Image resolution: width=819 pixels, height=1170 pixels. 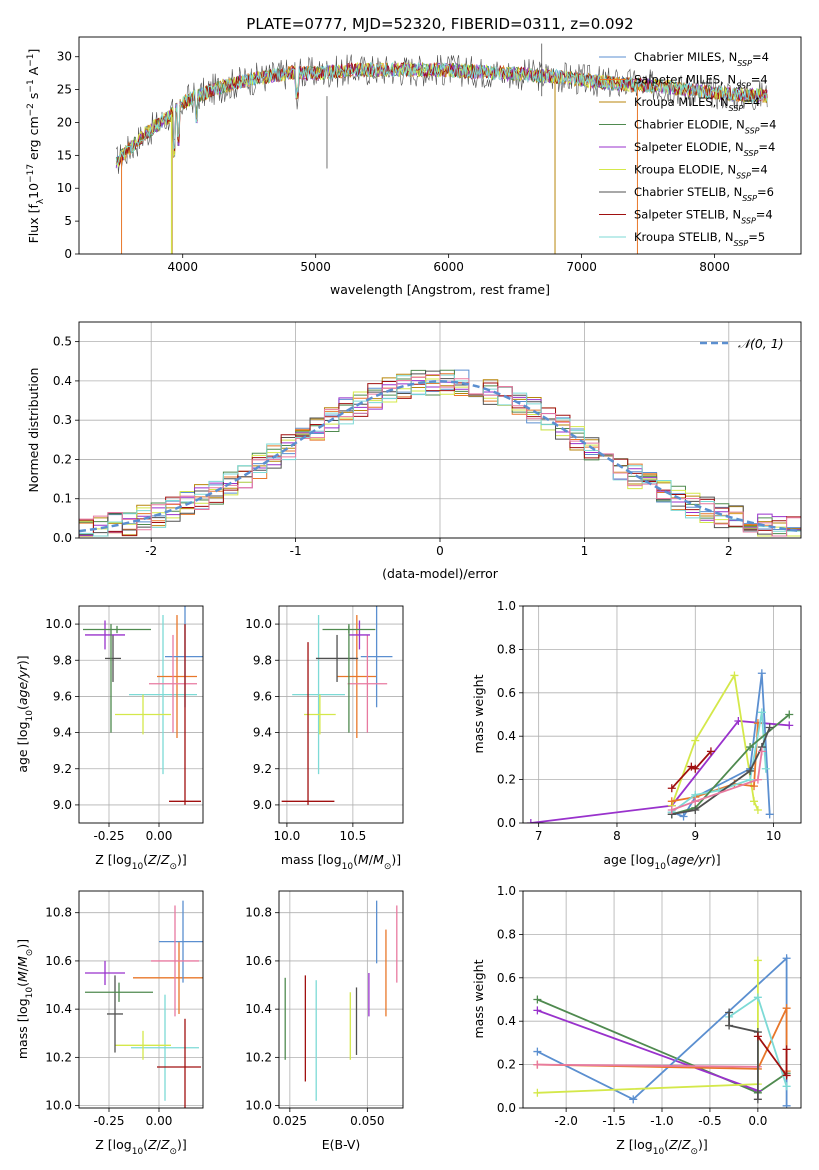 I want to click on x-axis-label: E(B-V), so click(x=341, y=1144).